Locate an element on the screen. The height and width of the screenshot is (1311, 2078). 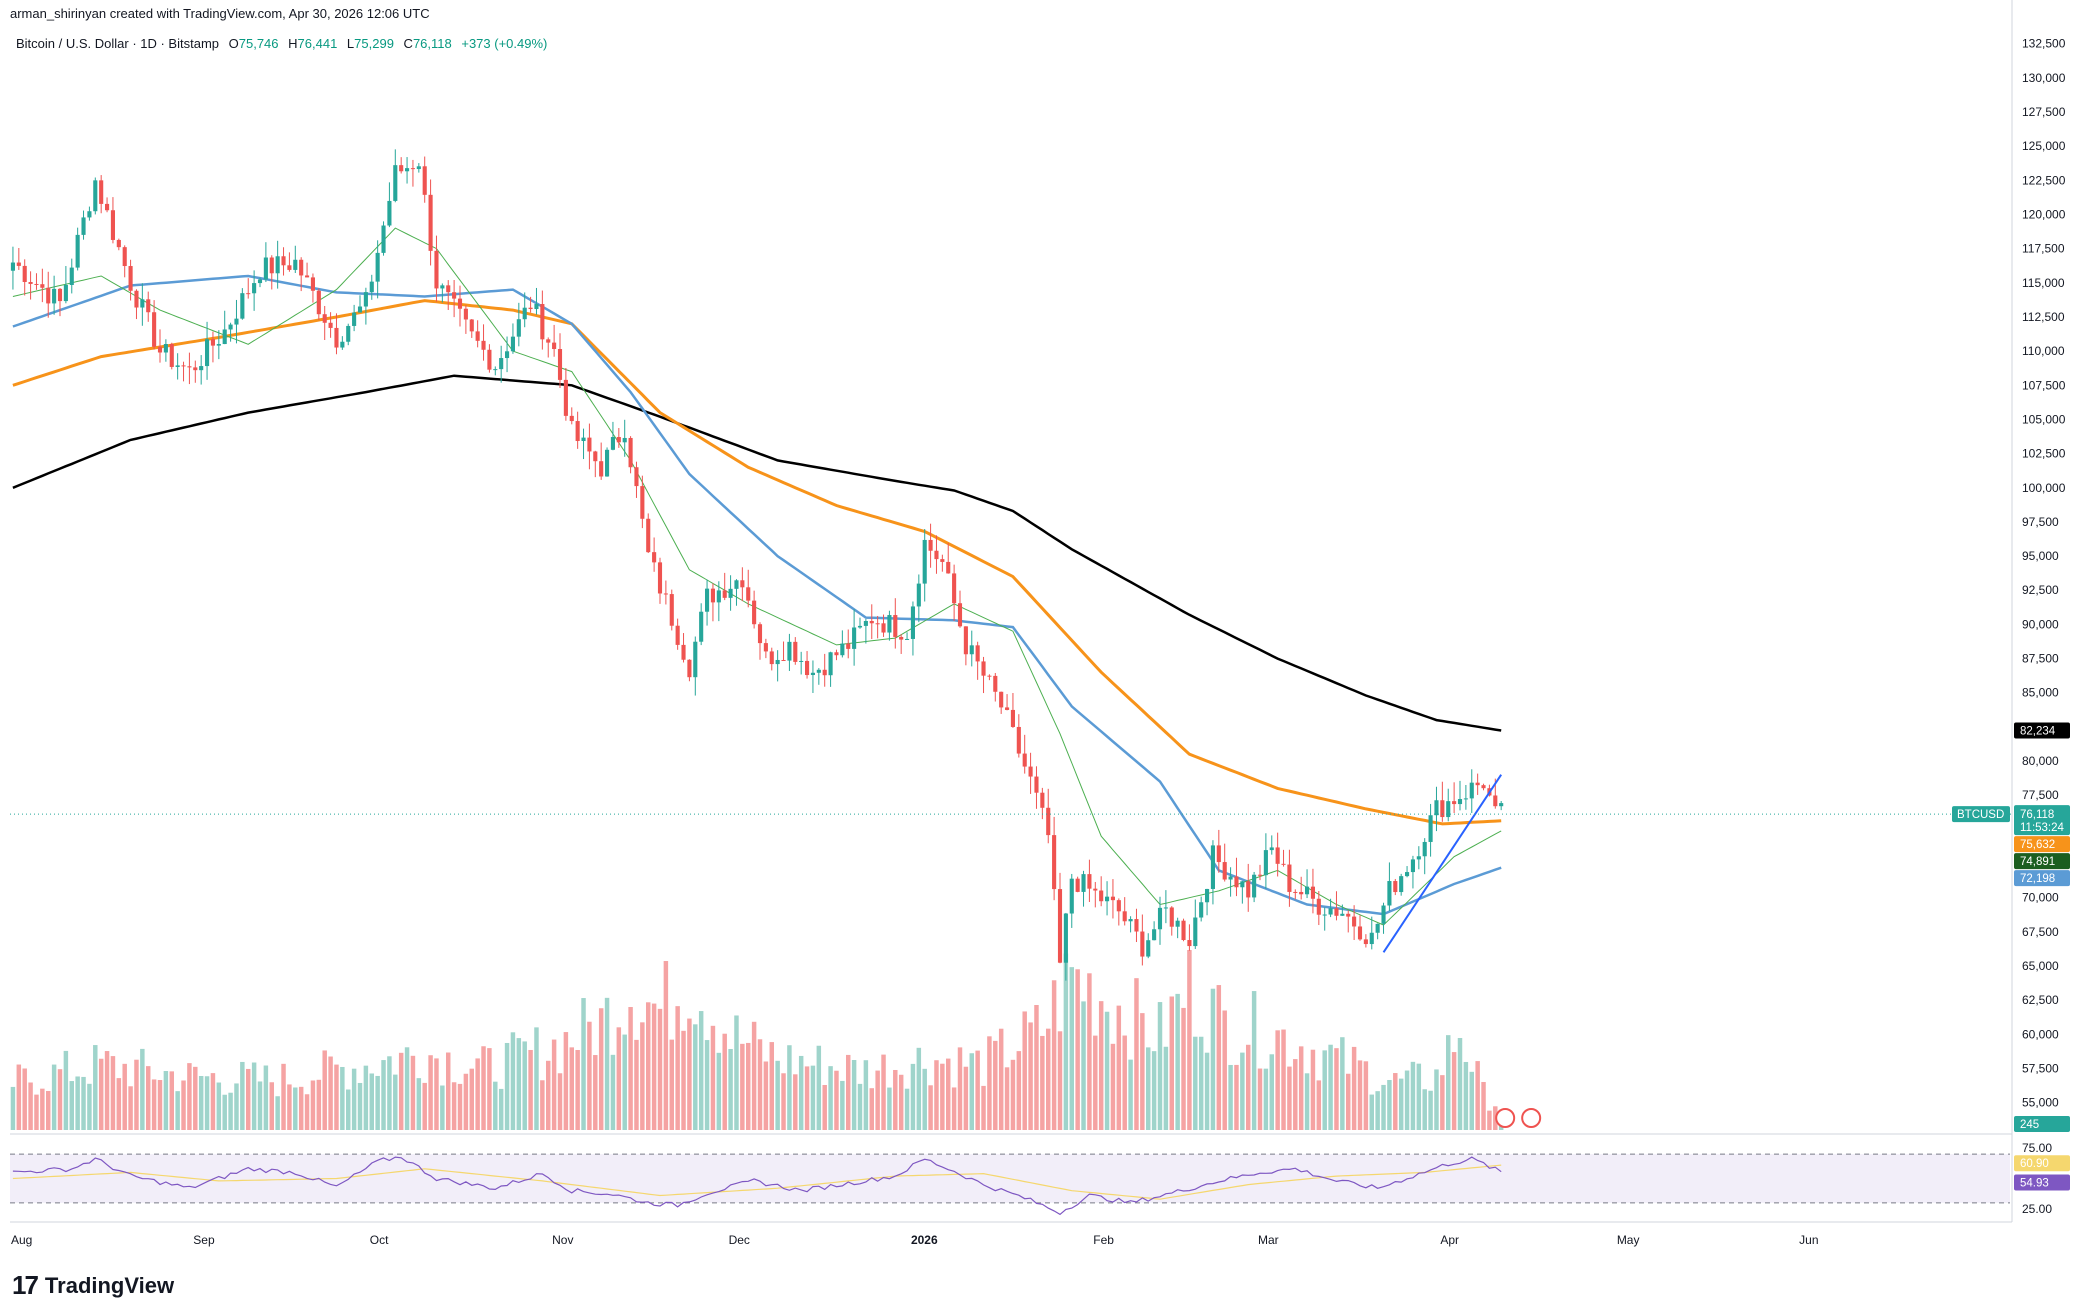
ascending-trendline is located at coordinates (1442, 863).